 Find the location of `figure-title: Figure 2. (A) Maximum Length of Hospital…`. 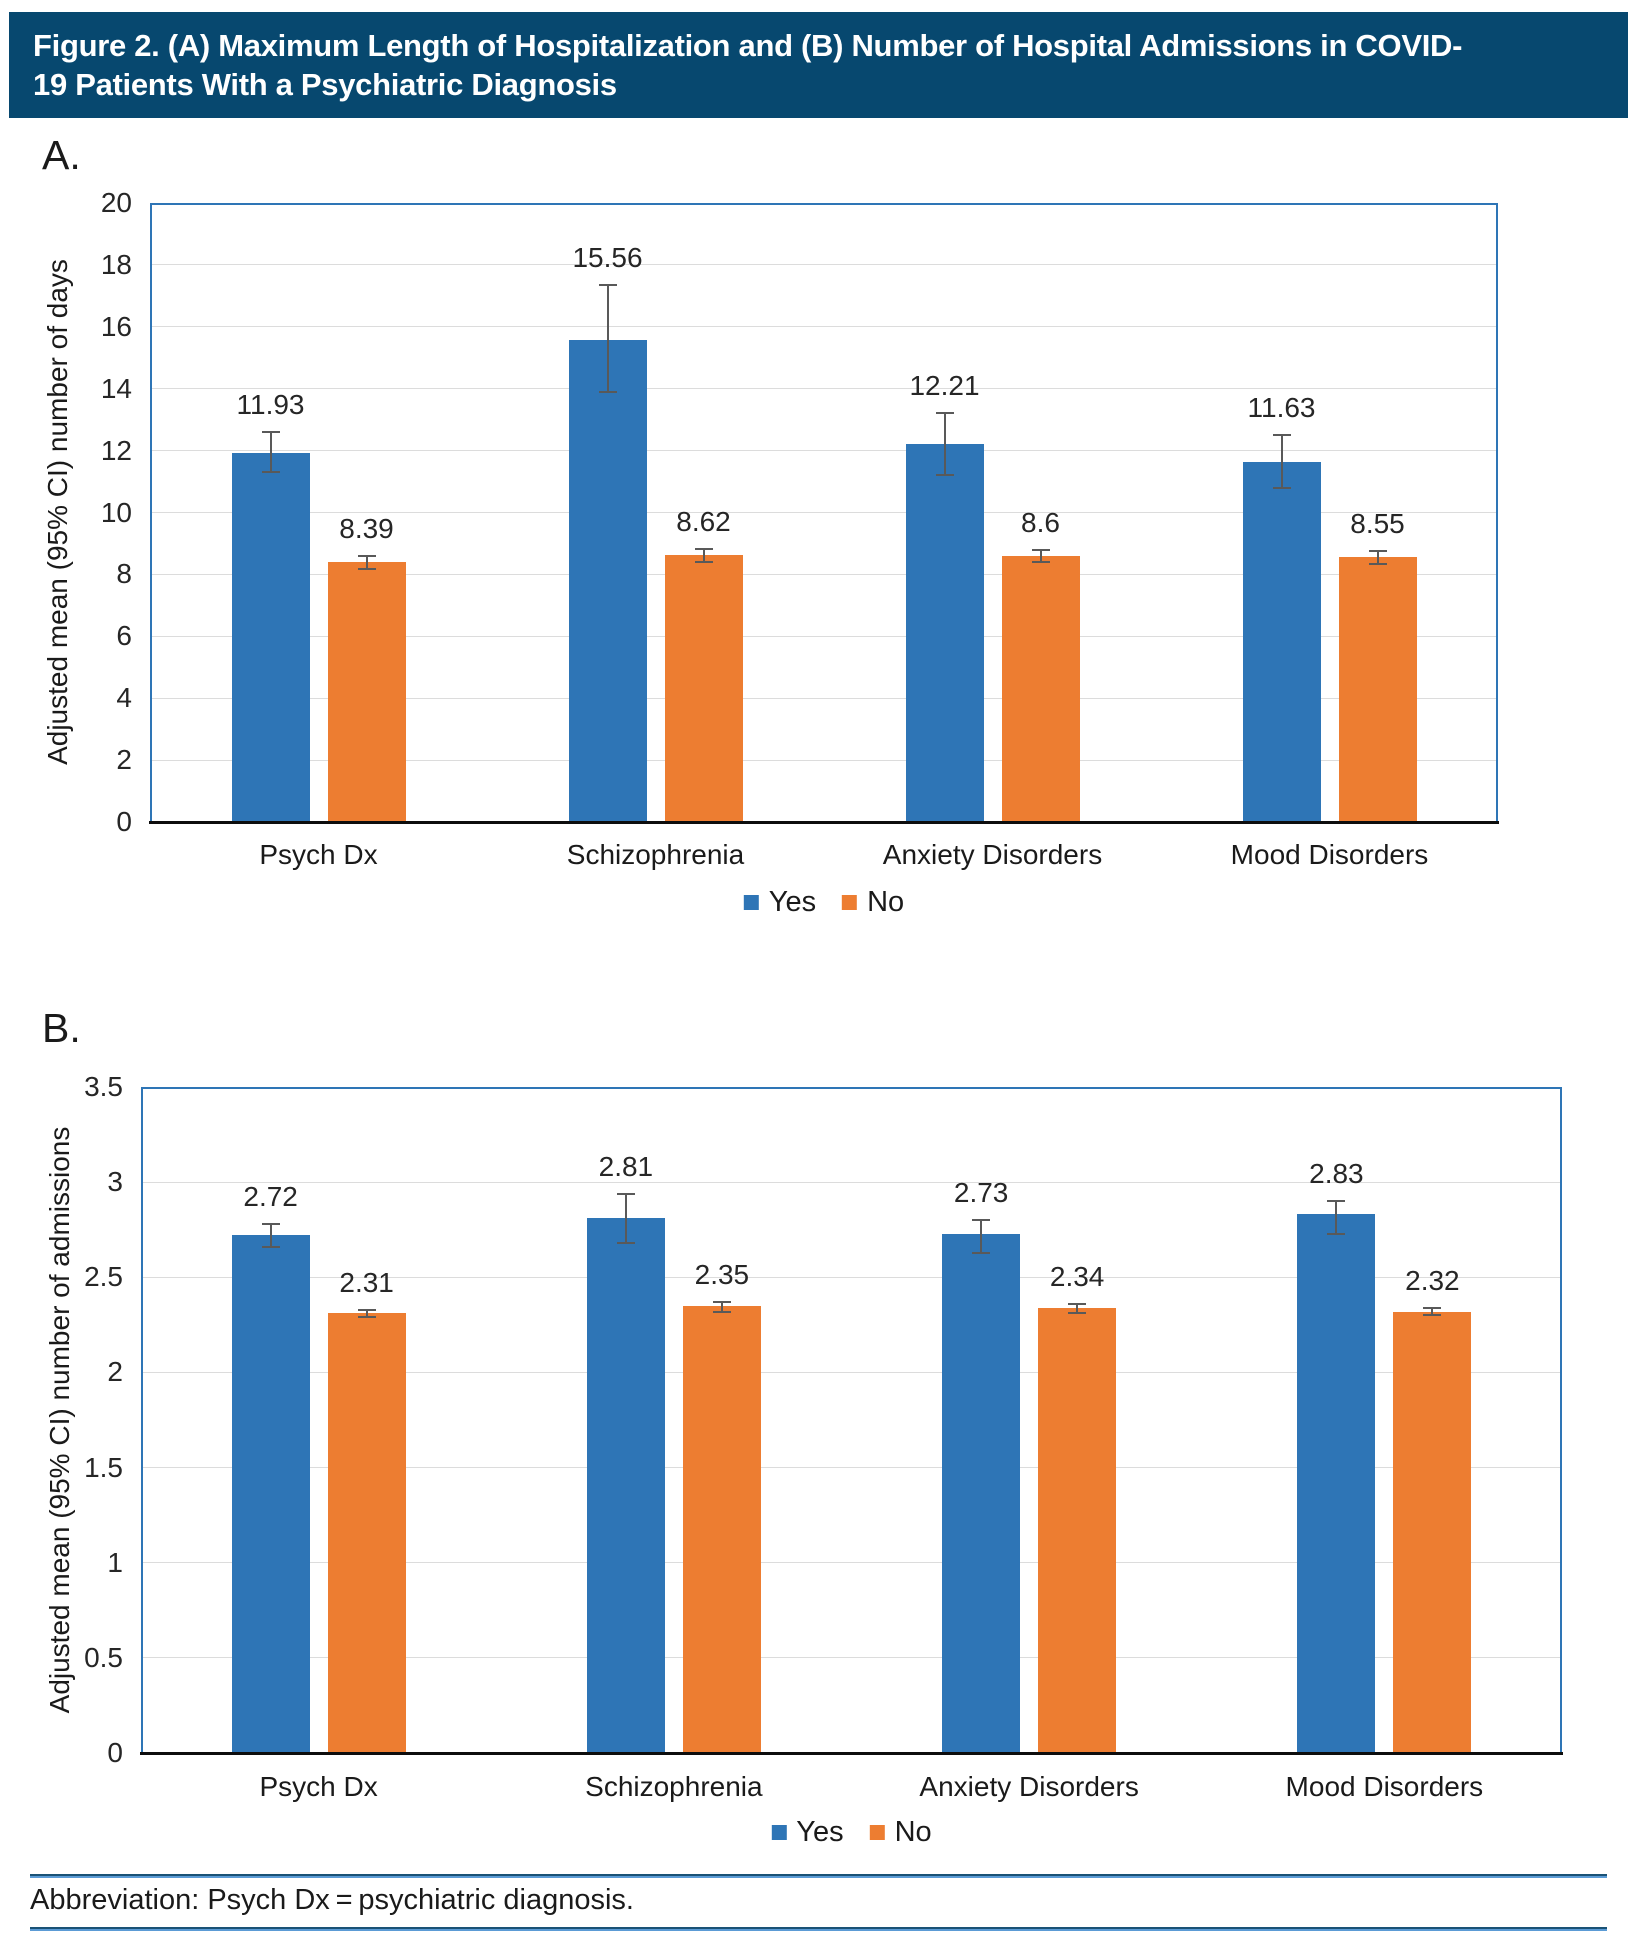

figure-title: Figure 2. (A) Maximum Length of Hospital… is located at coordinates (748, 65).